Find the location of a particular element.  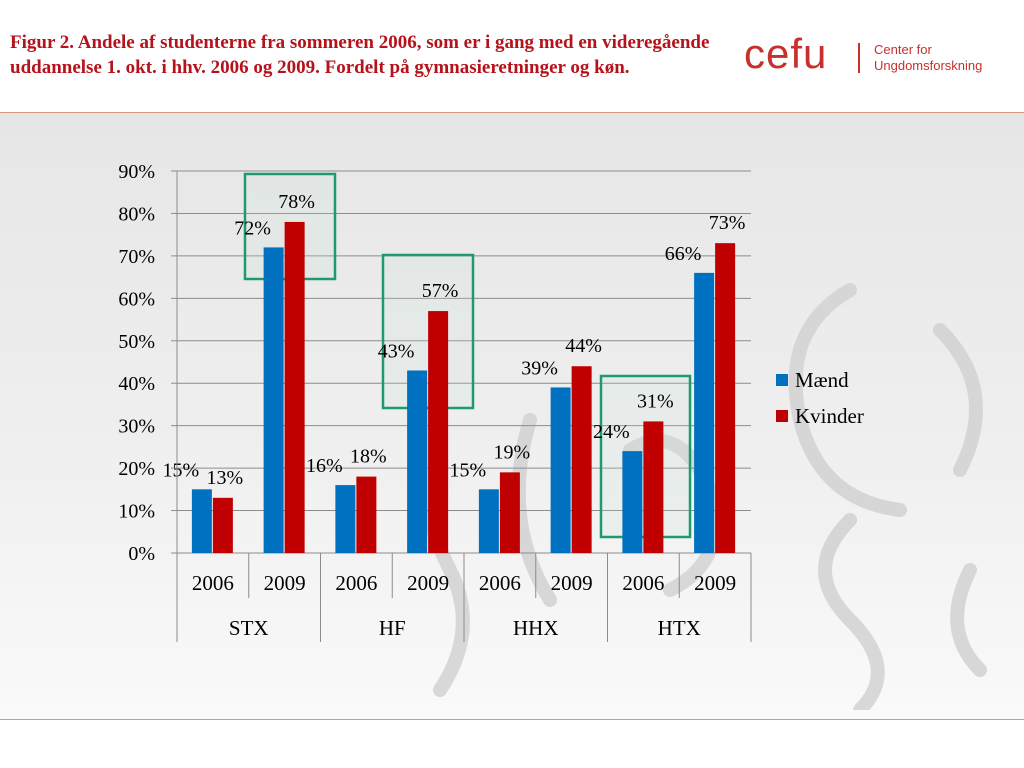

data-label-maend: 39% is located at coordinates (539, 368).